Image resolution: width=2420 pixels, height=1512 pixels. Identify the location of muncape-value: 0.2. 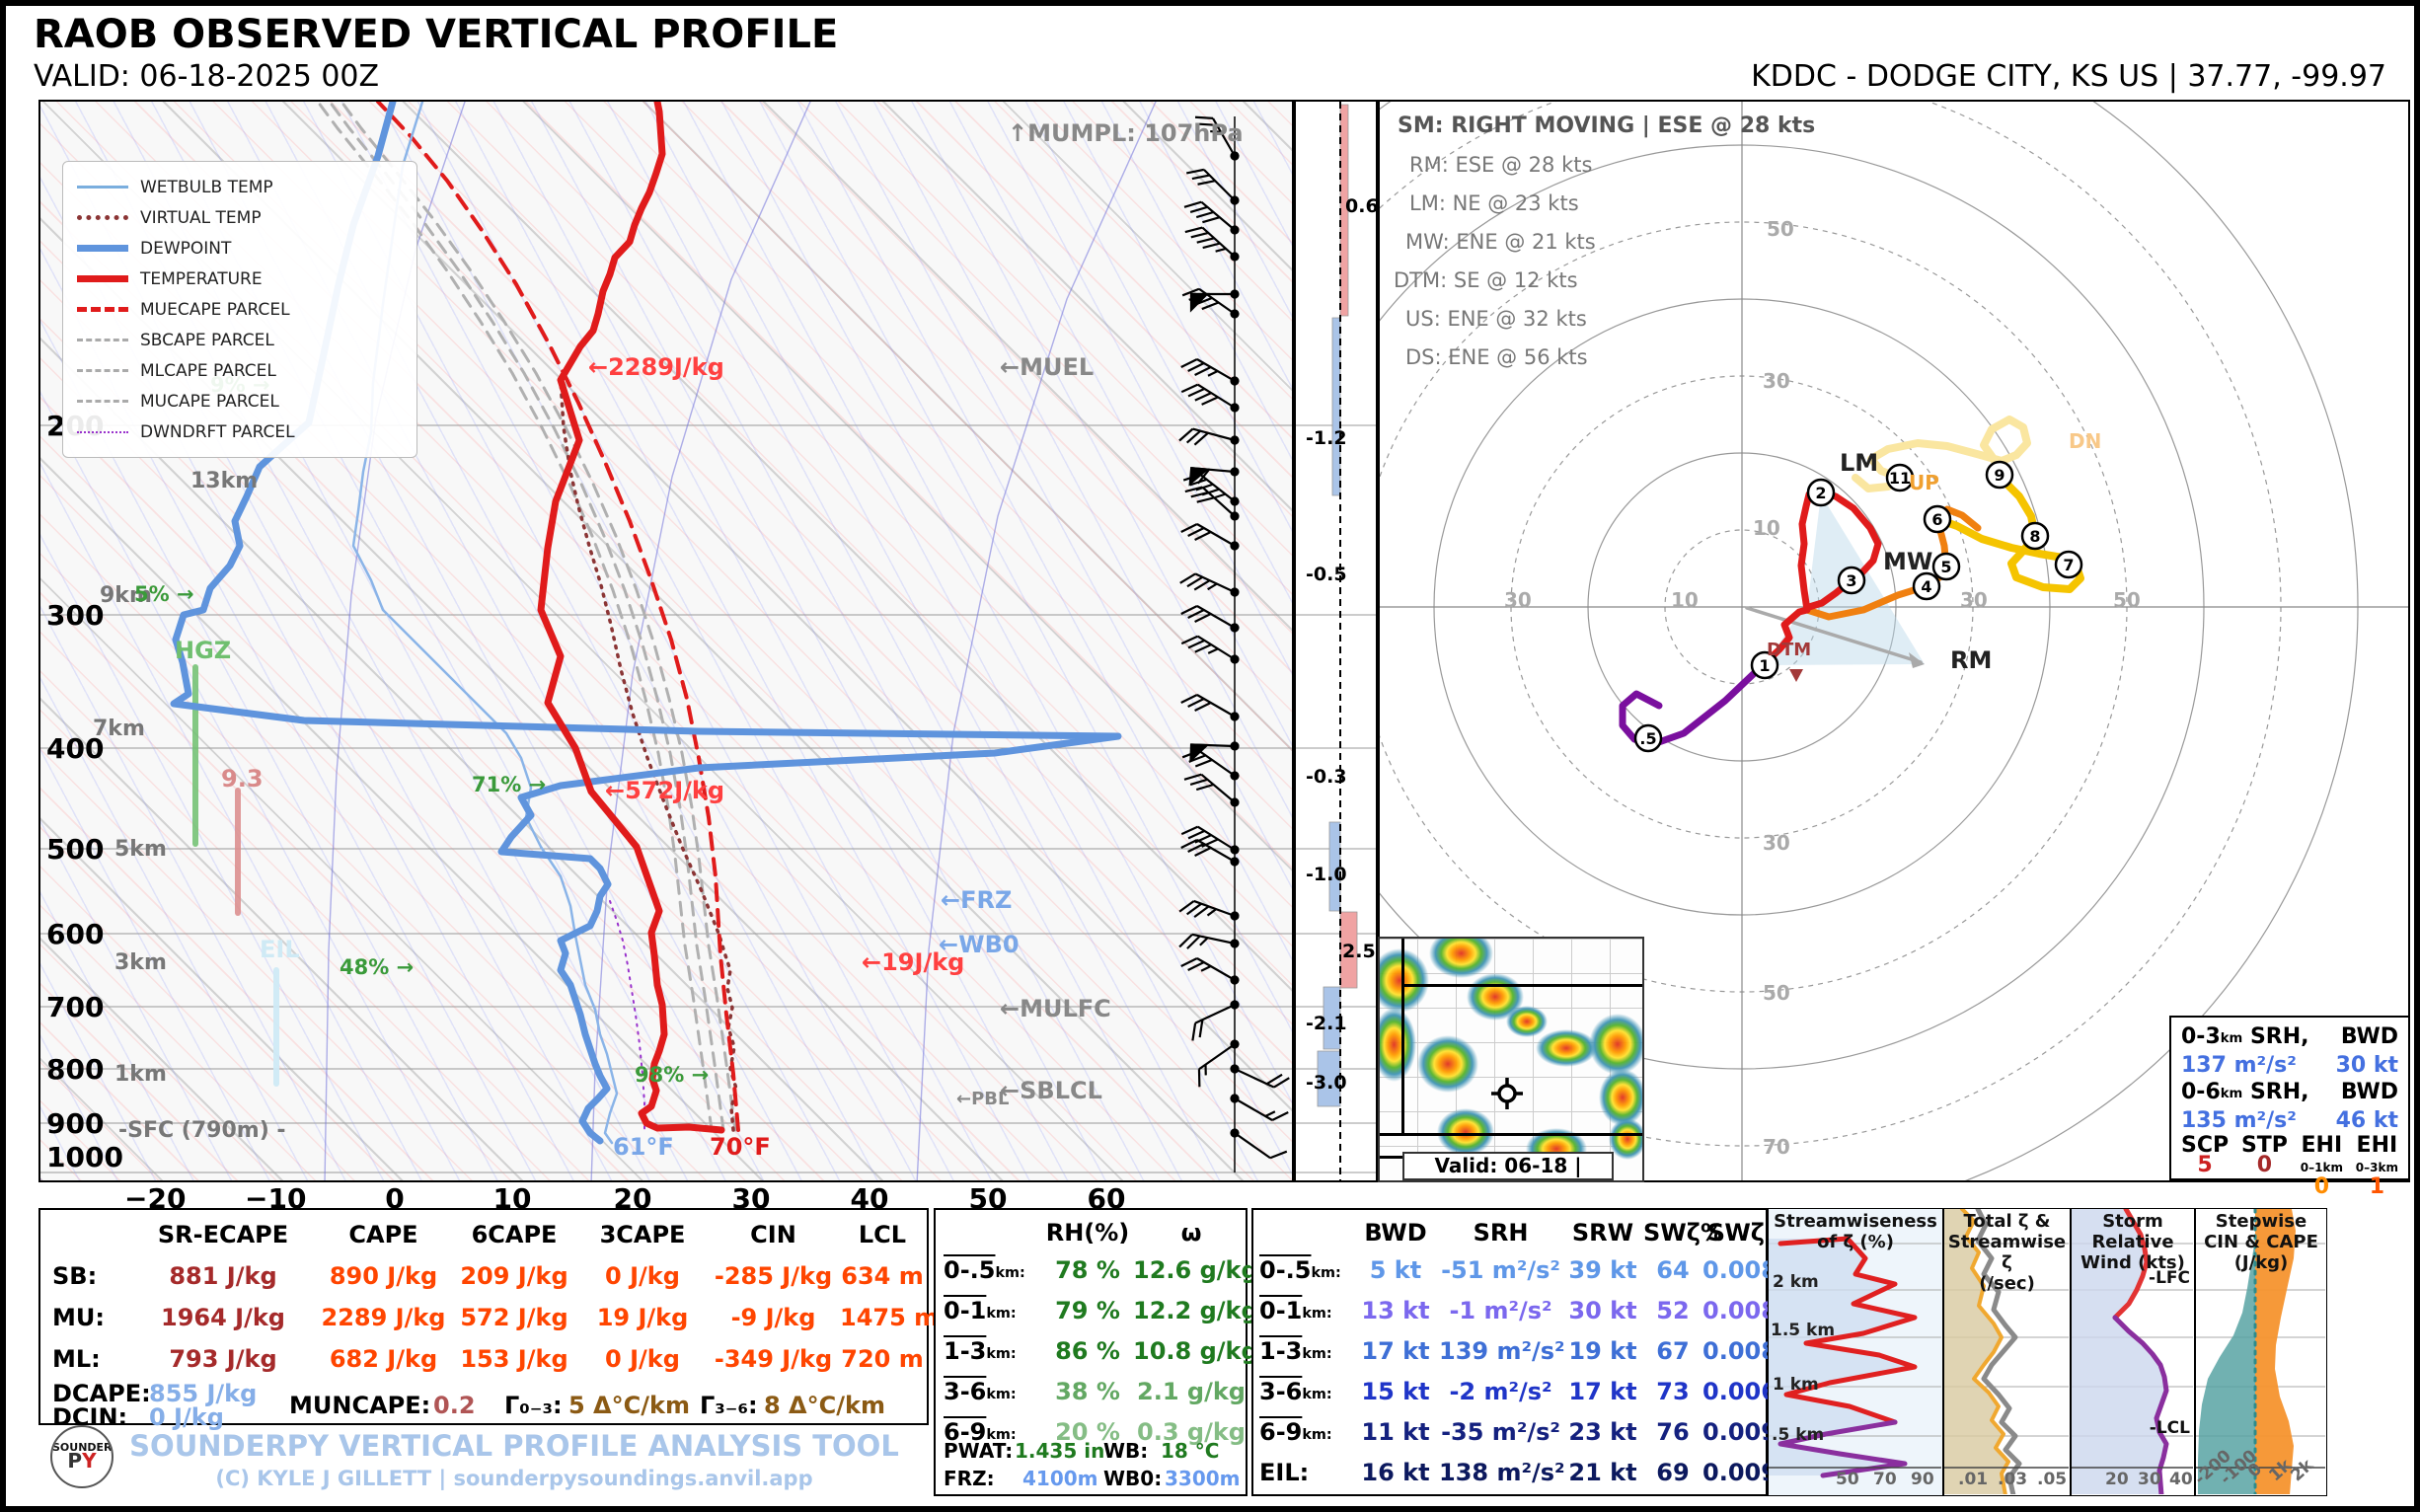
(454, 1405).